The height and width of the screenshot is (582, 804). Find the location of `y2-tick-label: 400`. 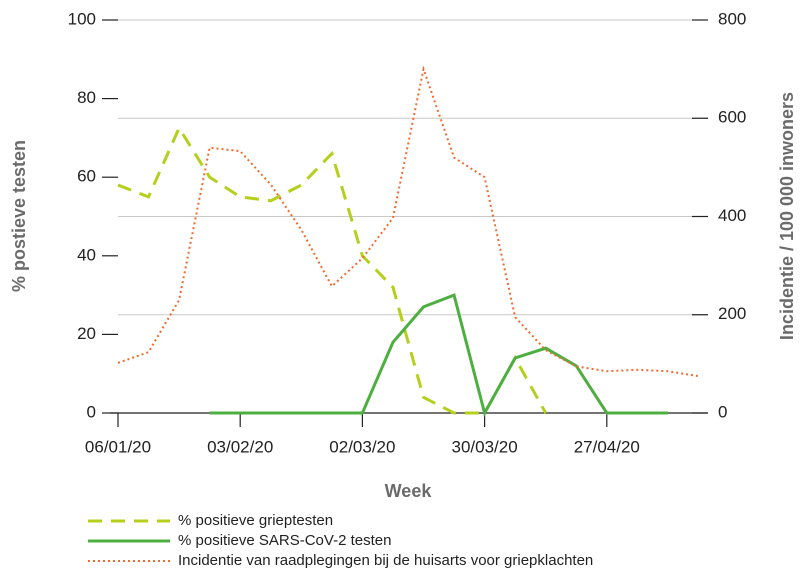

y2-tick-label: 400 is located at coordinates (732, 215).